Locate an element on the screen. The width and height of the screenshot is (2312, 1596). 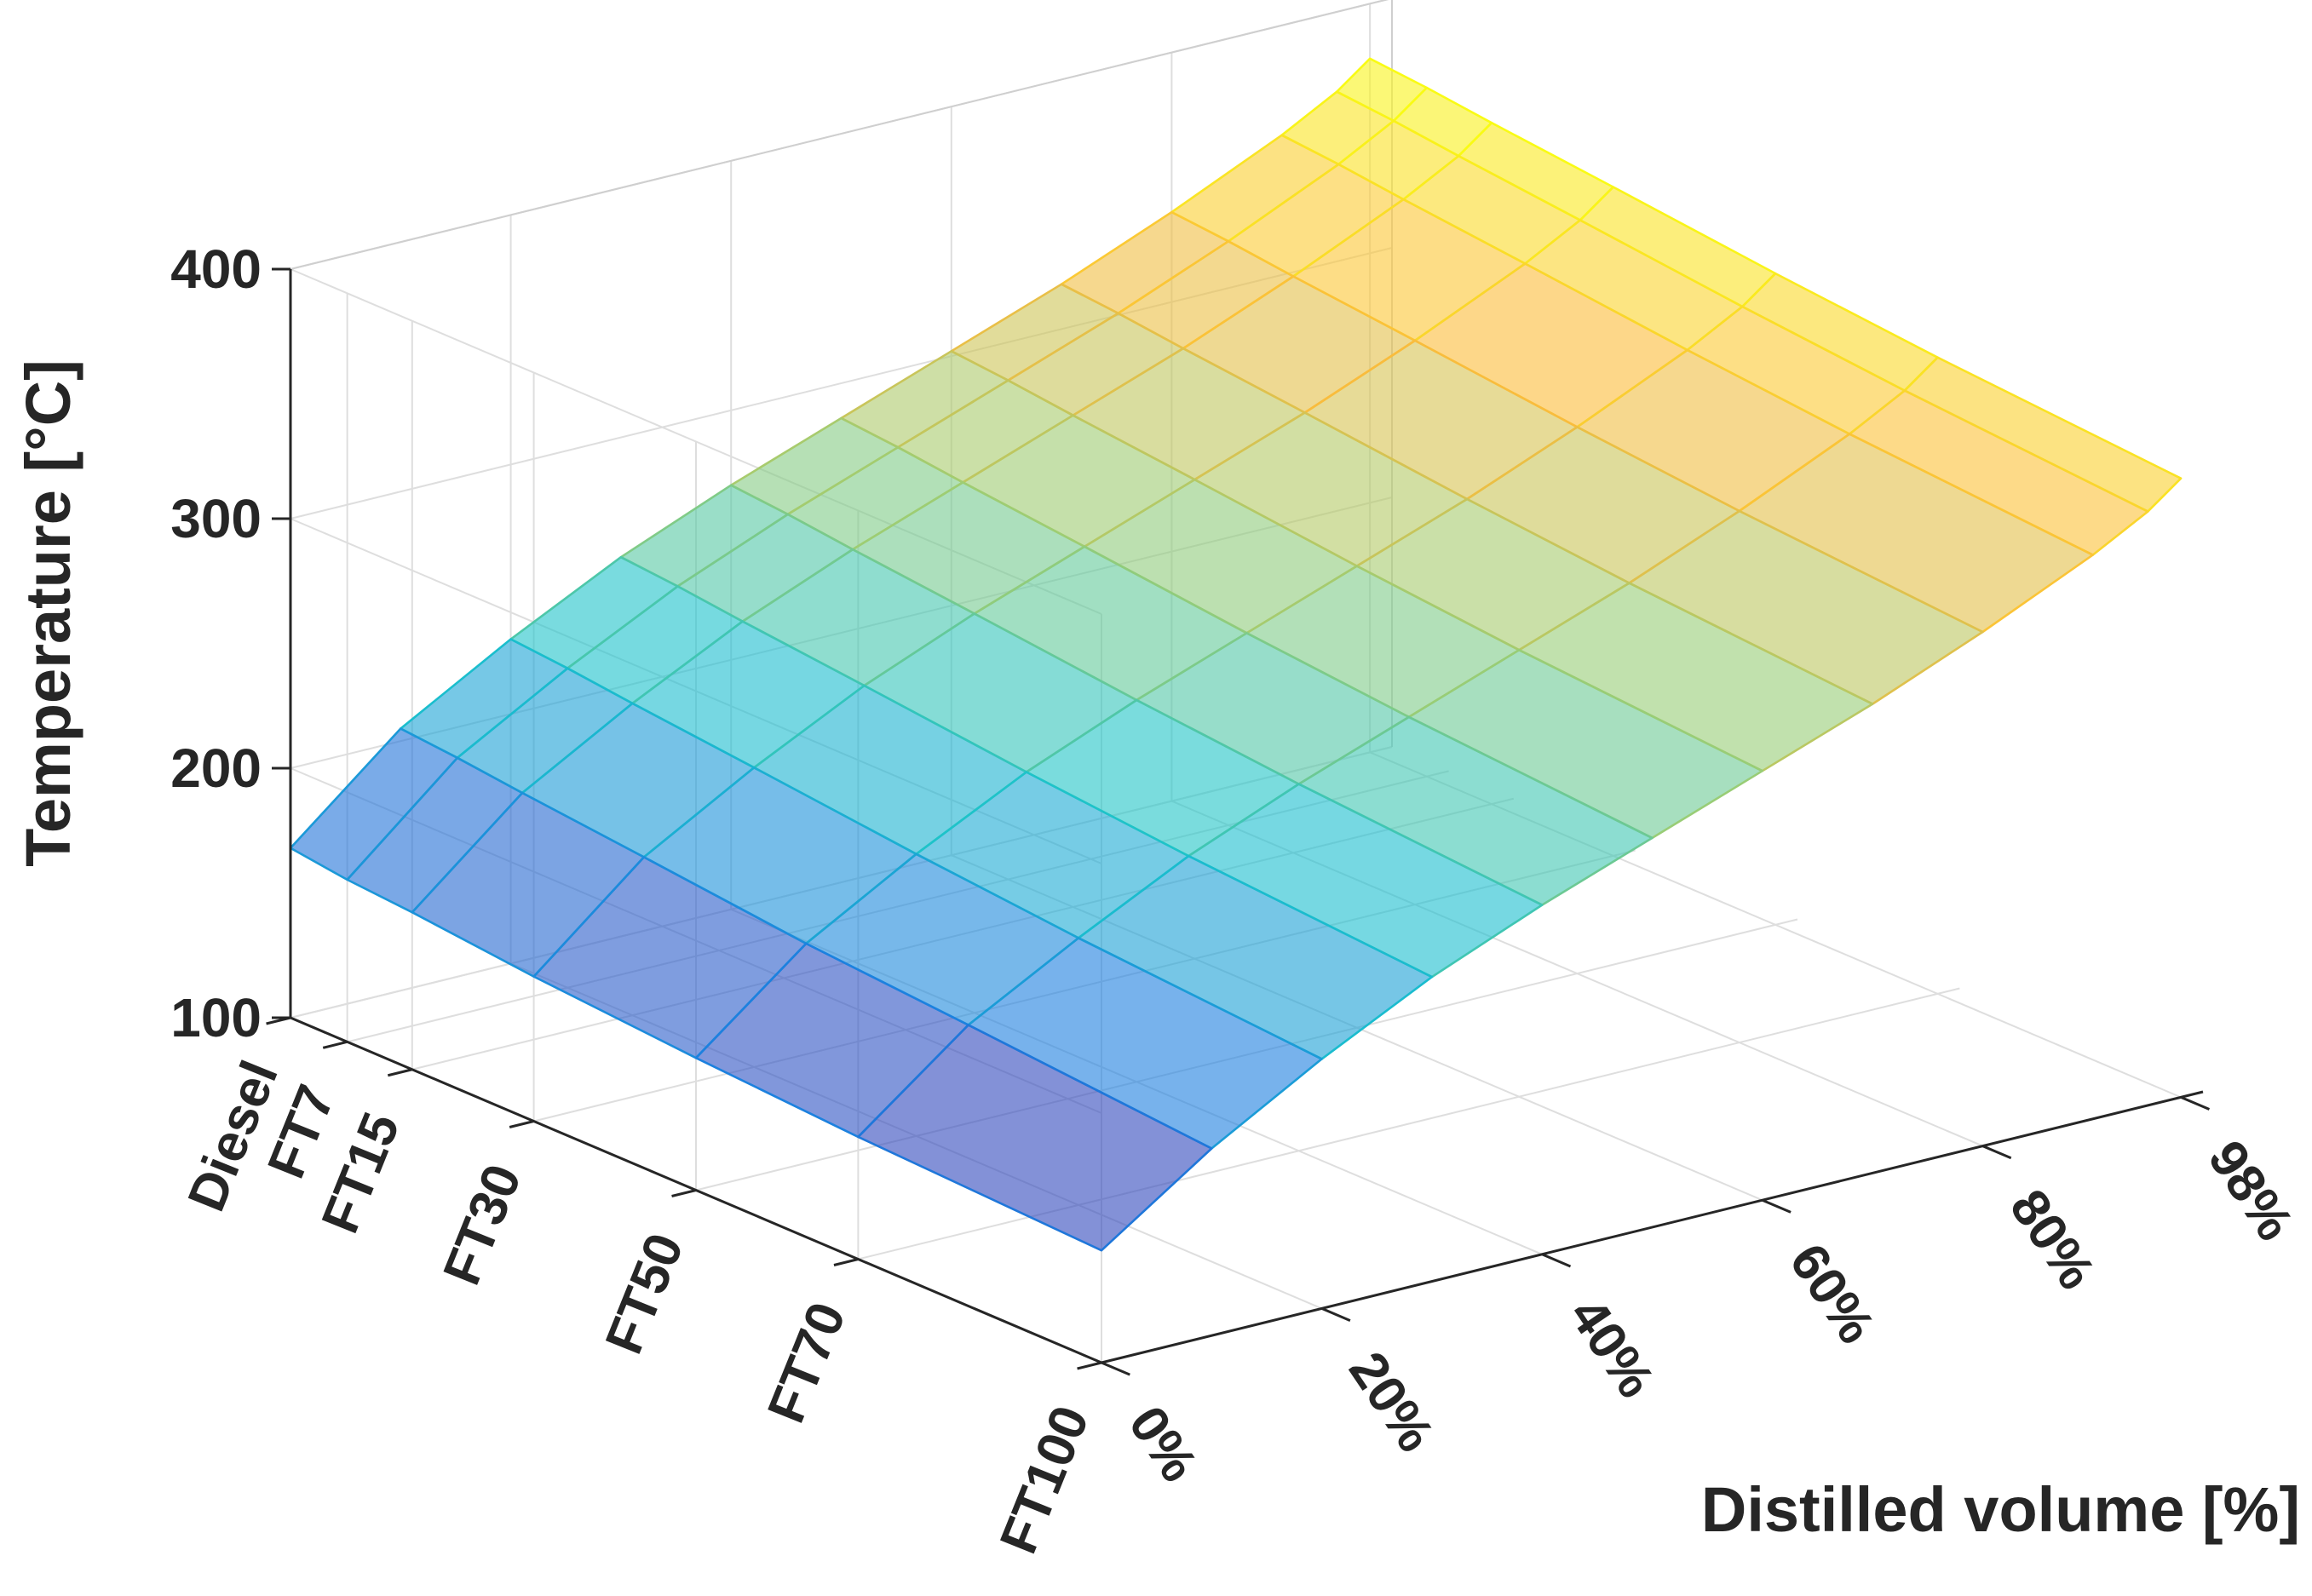
x-axis-title: Distilled volume [%] is located at coordinates (2000, 1509).